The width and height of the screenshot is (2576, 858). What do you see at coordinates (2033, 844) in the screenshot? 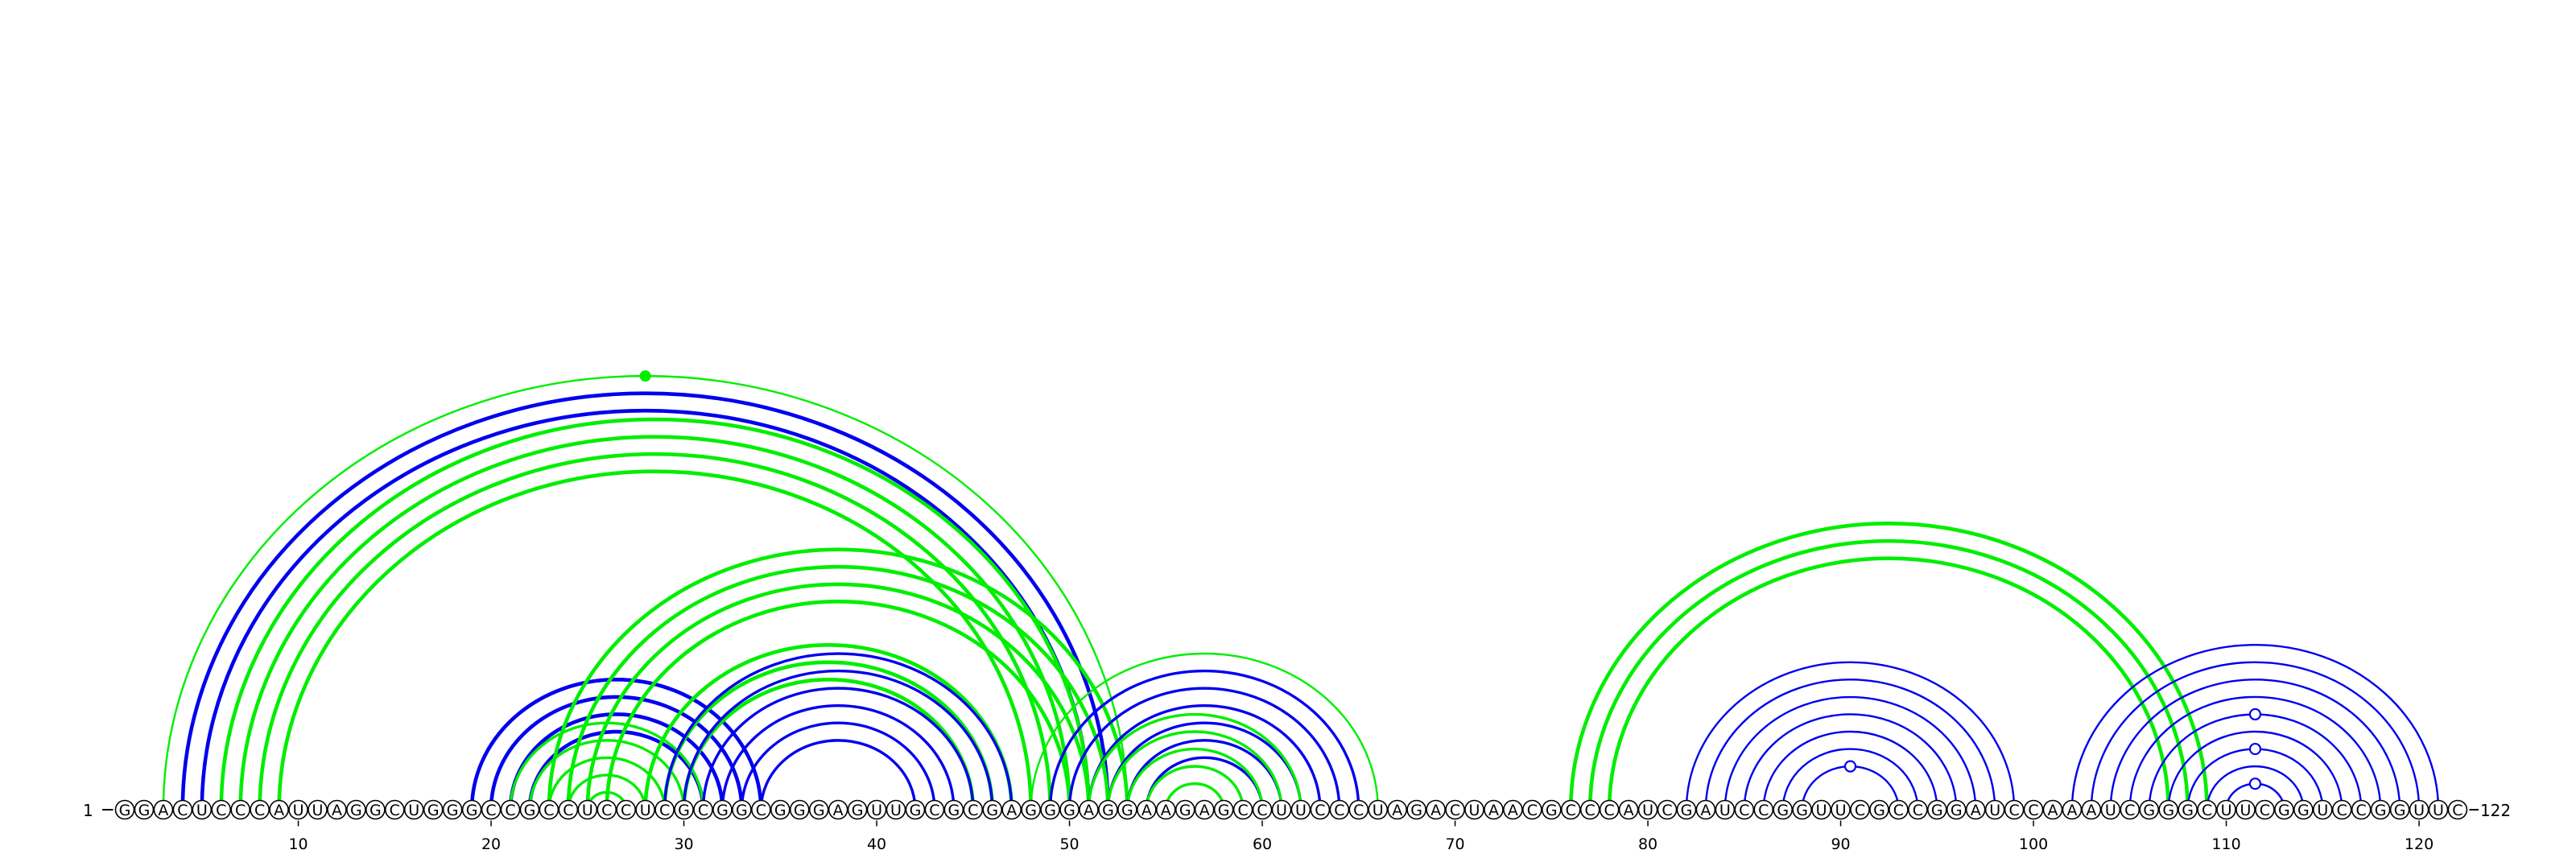
I see `axis-tick-label: 100` at bounding box center [2033, 844].